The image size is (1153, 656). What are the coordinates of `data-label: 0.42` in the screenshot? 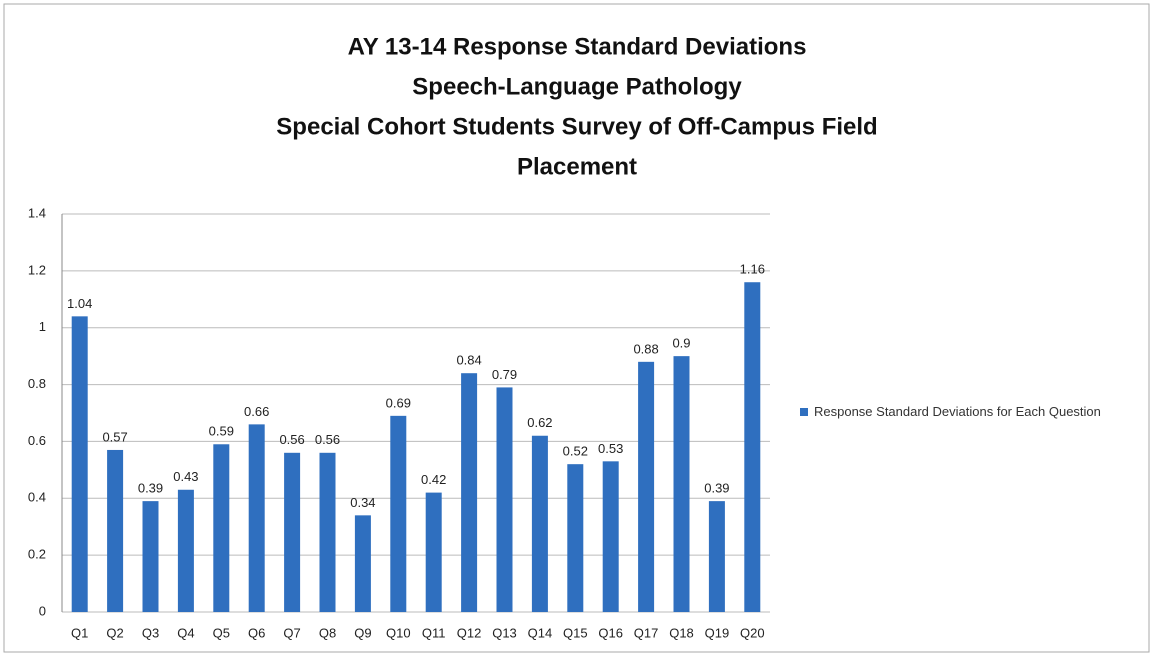 It's located at (433, 479).